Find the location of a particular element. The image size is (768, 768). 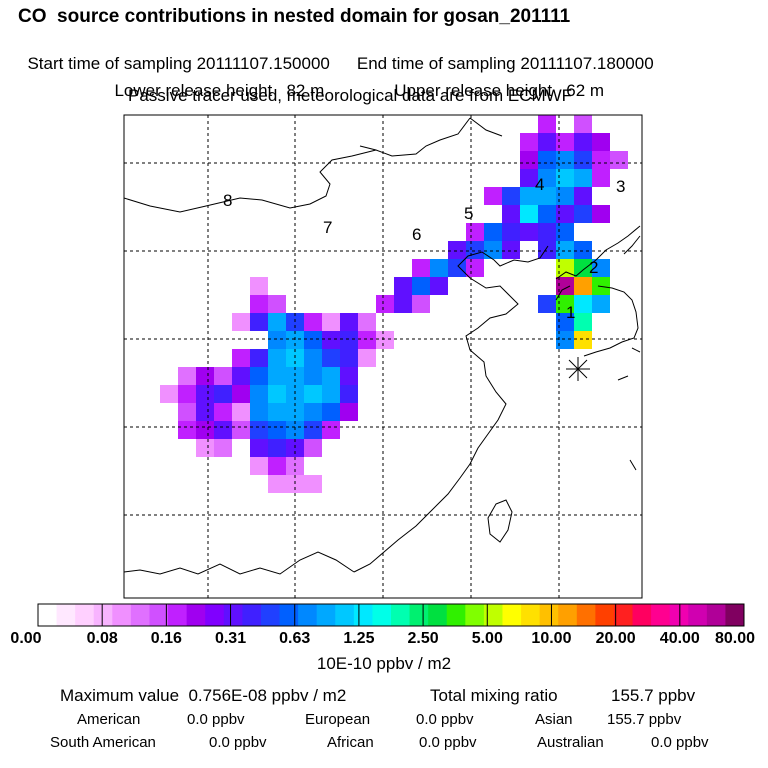

end-time-label: End time of sampling 20111107.180000 is located at coordinates (505, 63).